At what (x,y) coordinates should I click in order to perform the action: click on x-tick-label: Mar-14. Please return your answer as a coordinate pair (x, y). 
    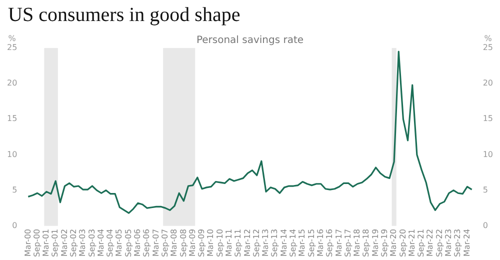
    Looking at the image, I should click on (283, 242).